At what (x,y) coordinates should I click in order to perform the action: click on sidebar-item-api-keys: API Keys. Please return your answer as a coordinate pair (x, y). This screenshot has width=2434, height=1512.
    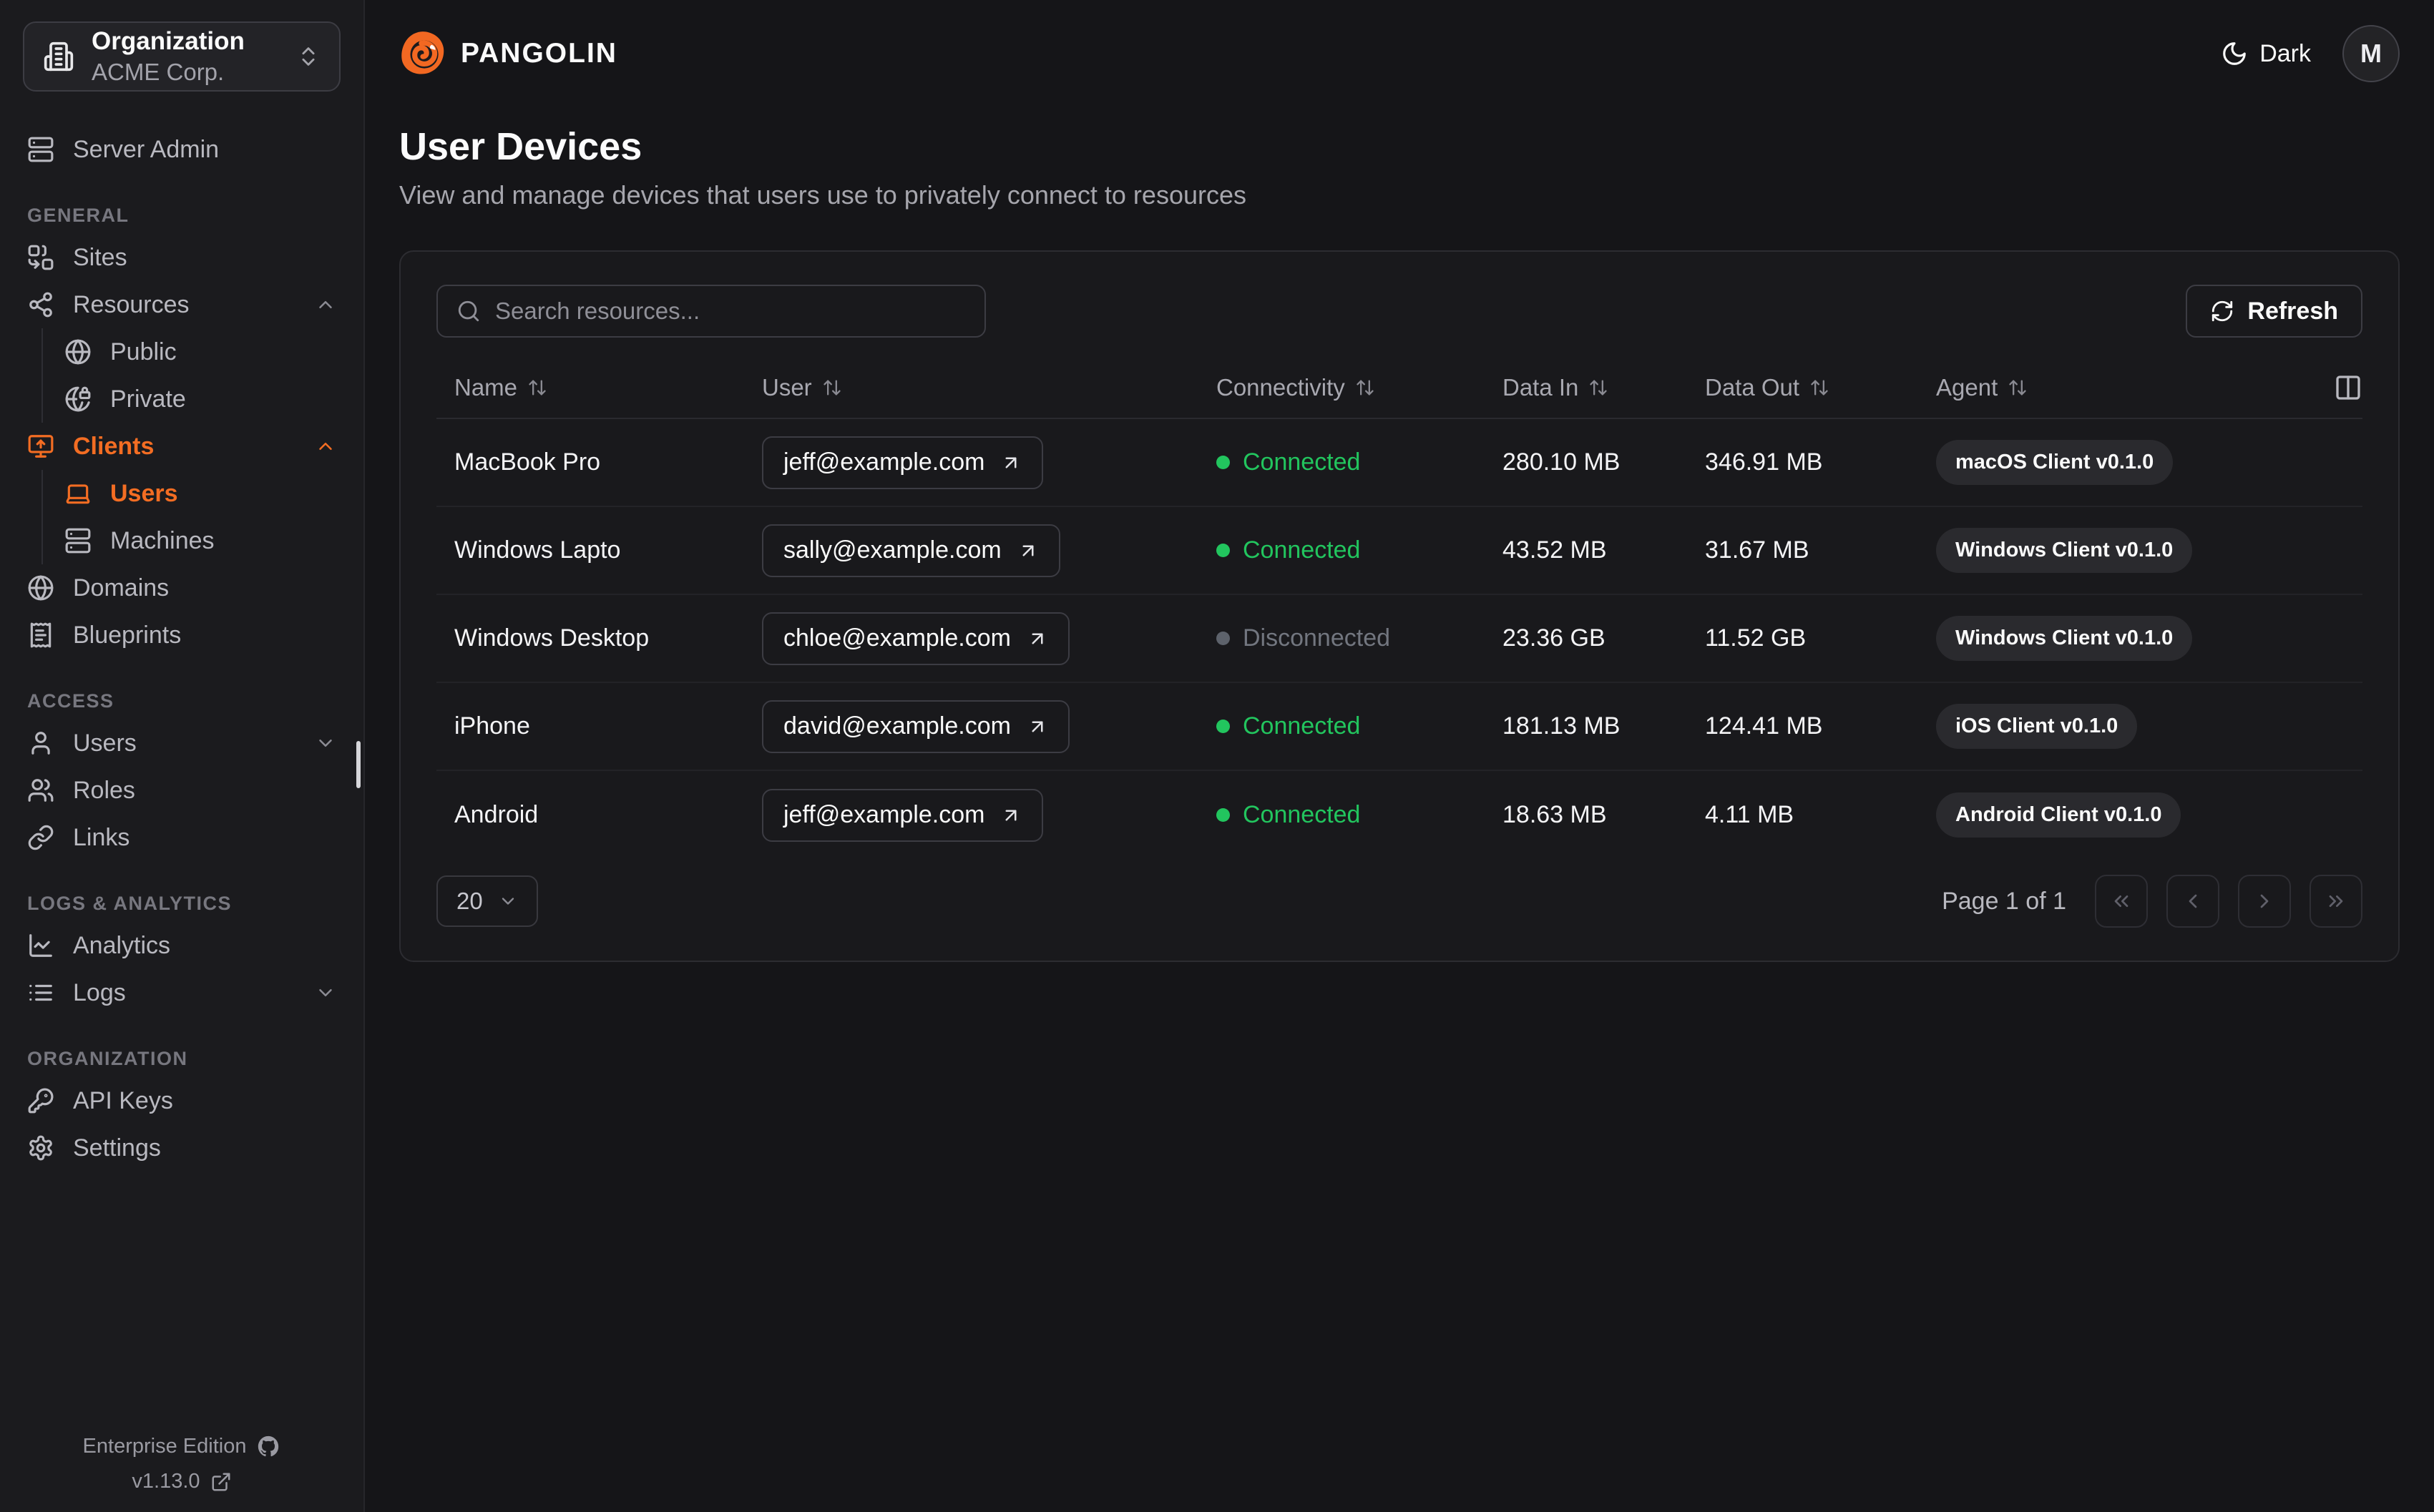
    Looking at the image, I should click on (181, 1100).